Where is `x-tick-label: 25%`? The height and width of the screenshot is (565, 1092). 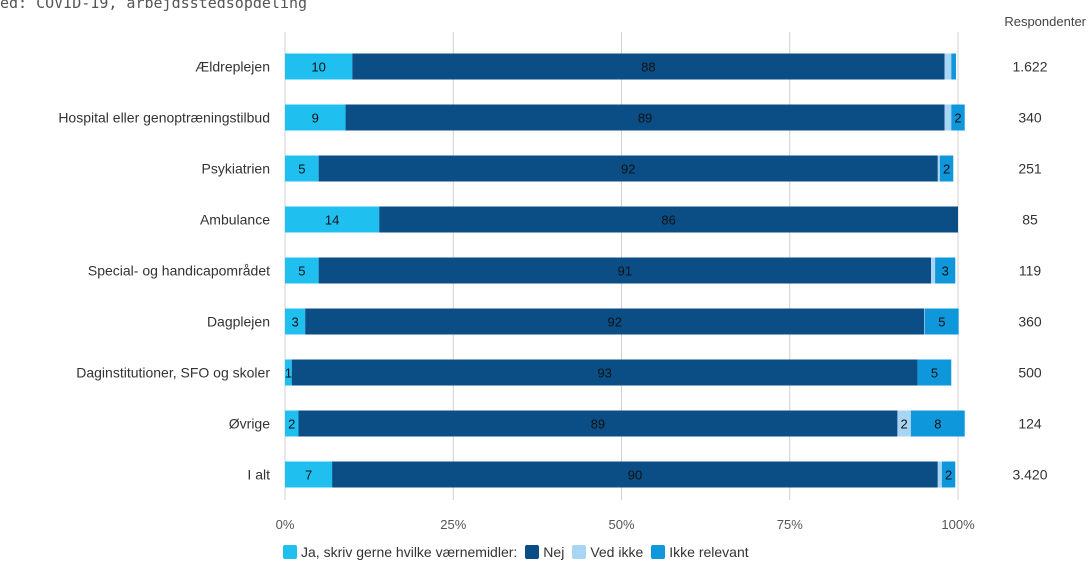 x-tick-label: 25% is located at coordinates (453, 524).